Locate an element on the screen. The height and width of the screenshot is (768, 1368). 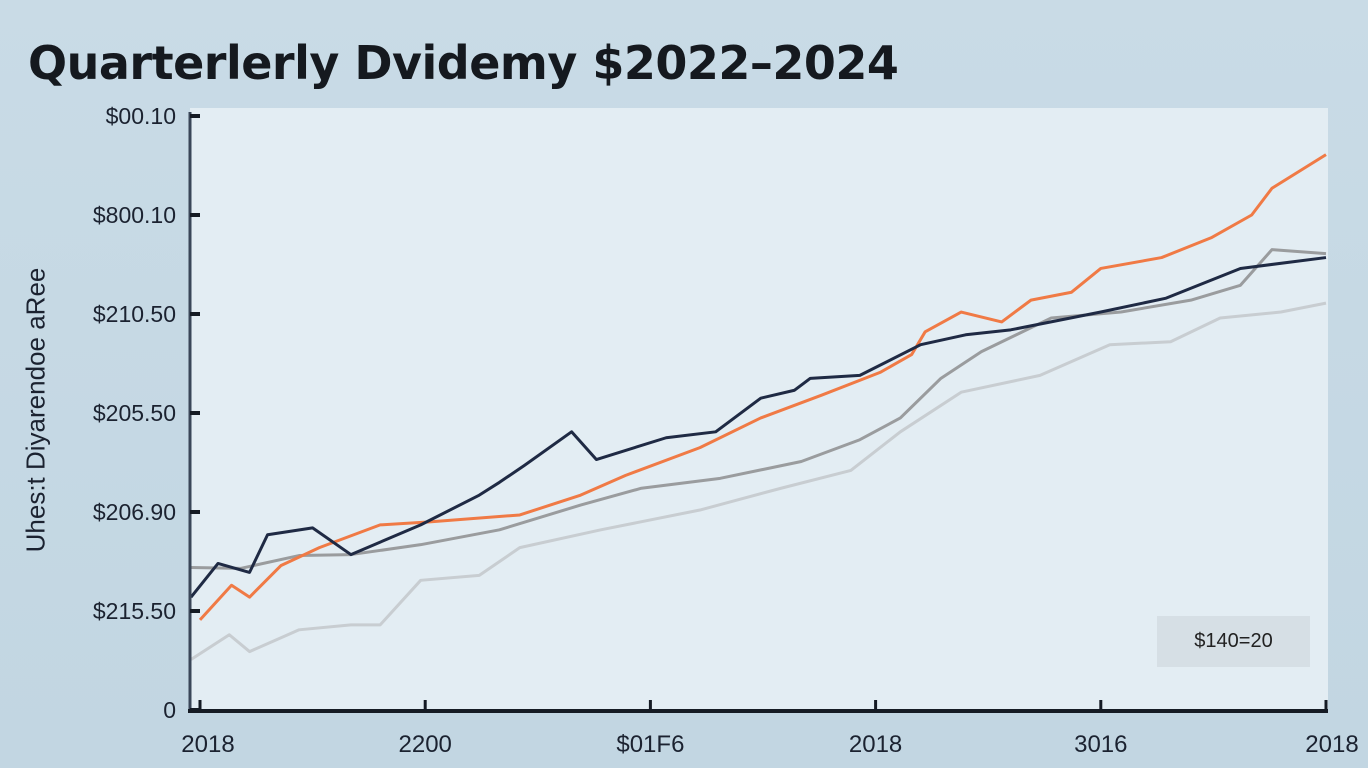
x-tick-label: 3016 is located at coordinates (1100, 744).